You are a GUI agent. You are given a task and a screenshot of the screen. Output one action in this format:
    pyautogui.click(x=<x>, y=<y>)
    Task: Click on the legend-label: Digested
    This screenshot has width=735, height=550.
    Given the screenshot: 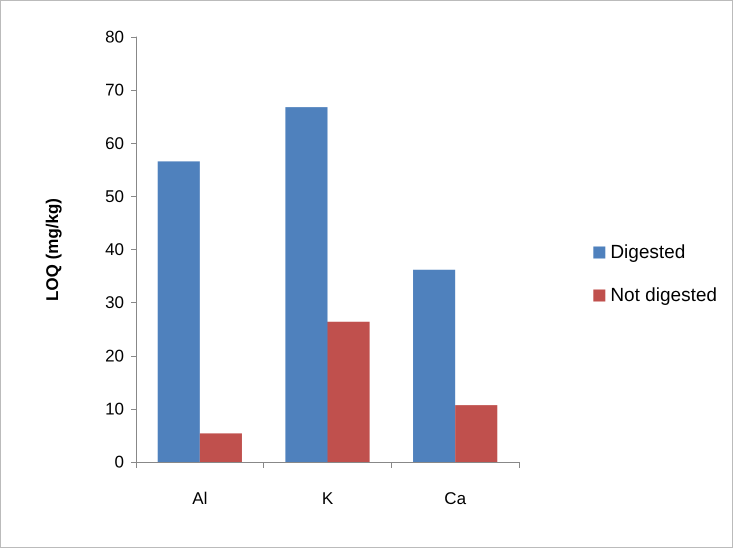 What is the action you would take?
    pyautogui.click(x=648, y=252)
    